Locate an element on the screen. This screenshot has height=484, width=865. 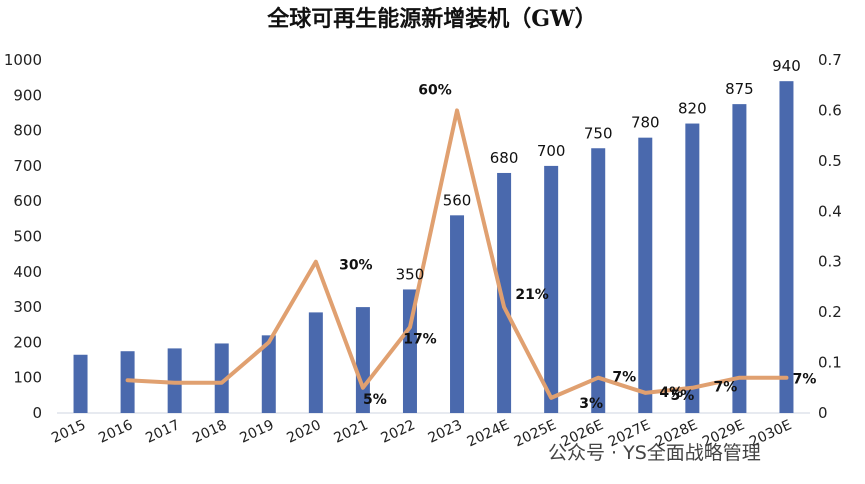
bar-data-label: 560 is located at coordinates (457, 200).